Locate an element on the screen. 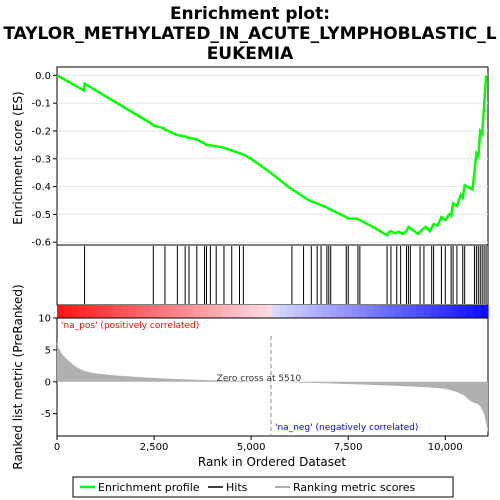 This screenshot has width=500, height=500. x-axis-label: Rank in Ordered Dataset is located at coordinates (272, 462).